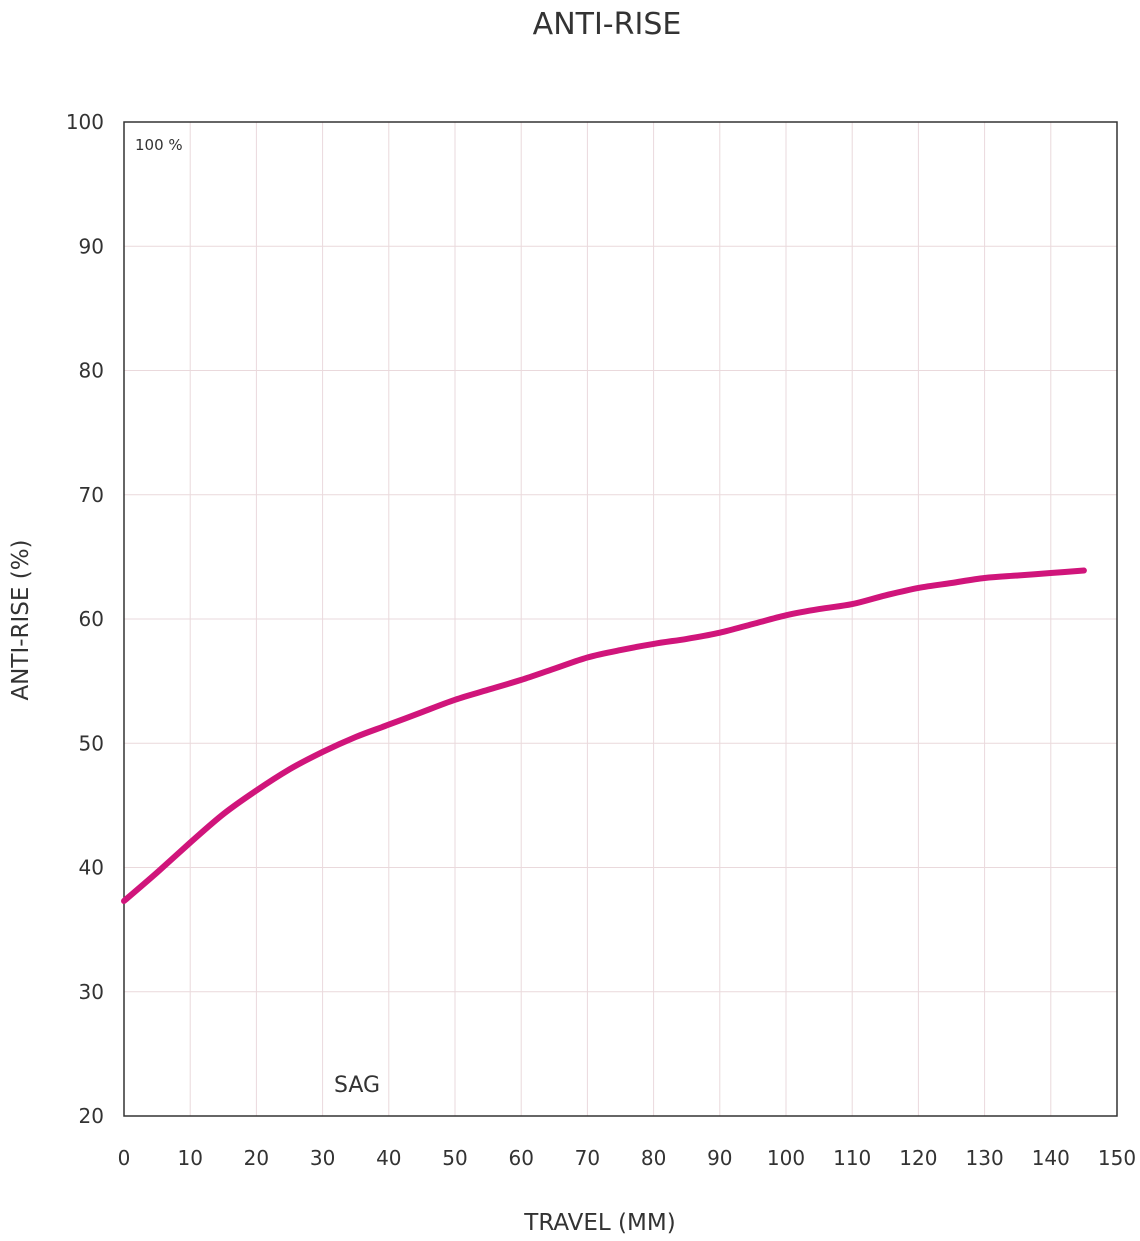 The width and height of the screenshot is (1140, 1241). Describe the element at coordinates (918, 1158) in the screenshot. I see `x-tick-label: 120` at that location.